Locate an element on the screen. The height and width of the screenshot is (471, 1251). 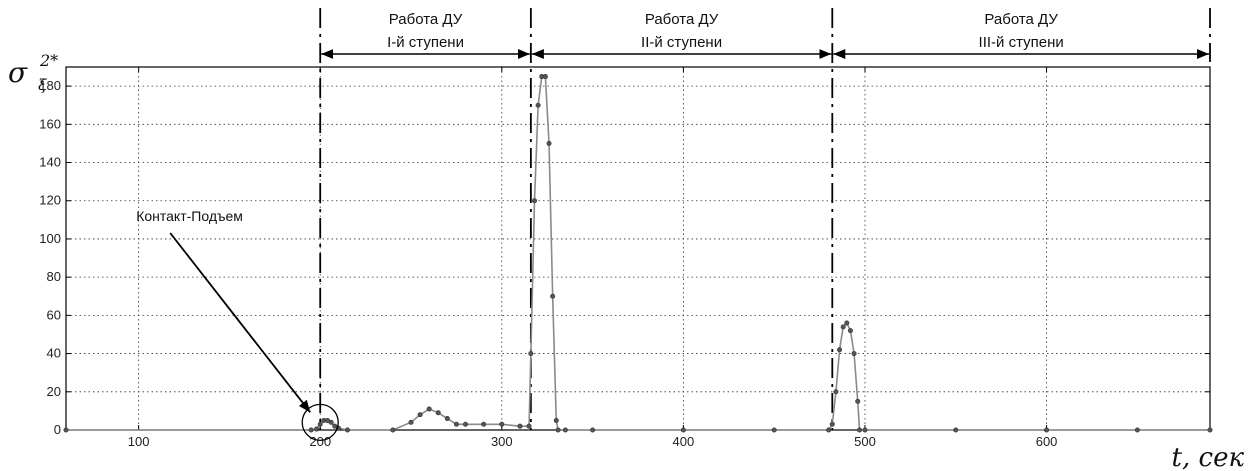
y-axis-label-symbol: σ is located at coordinates (18, 72).